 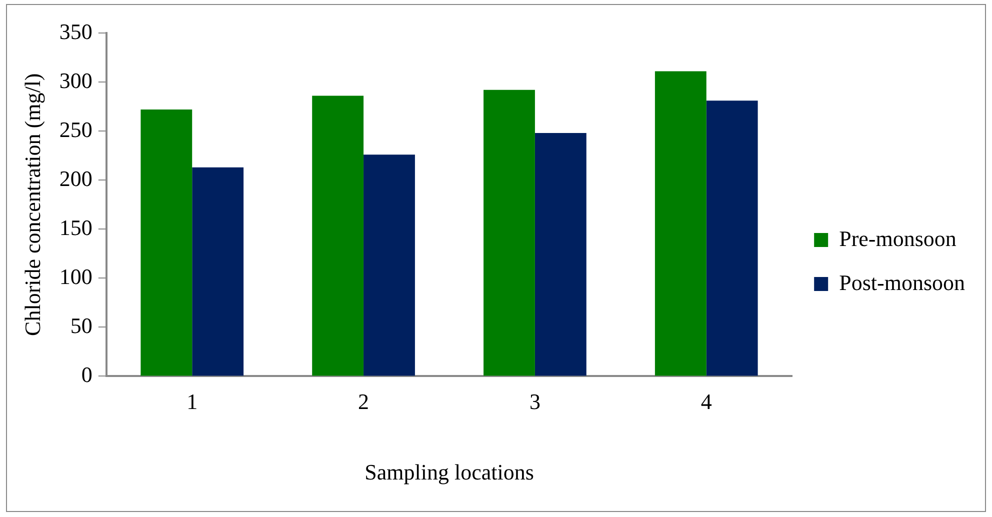 What do you see at coordinates (902, 282) in the screenshot?
I see `legend-label: Post-monsoon` at bounding box center [902, 282].